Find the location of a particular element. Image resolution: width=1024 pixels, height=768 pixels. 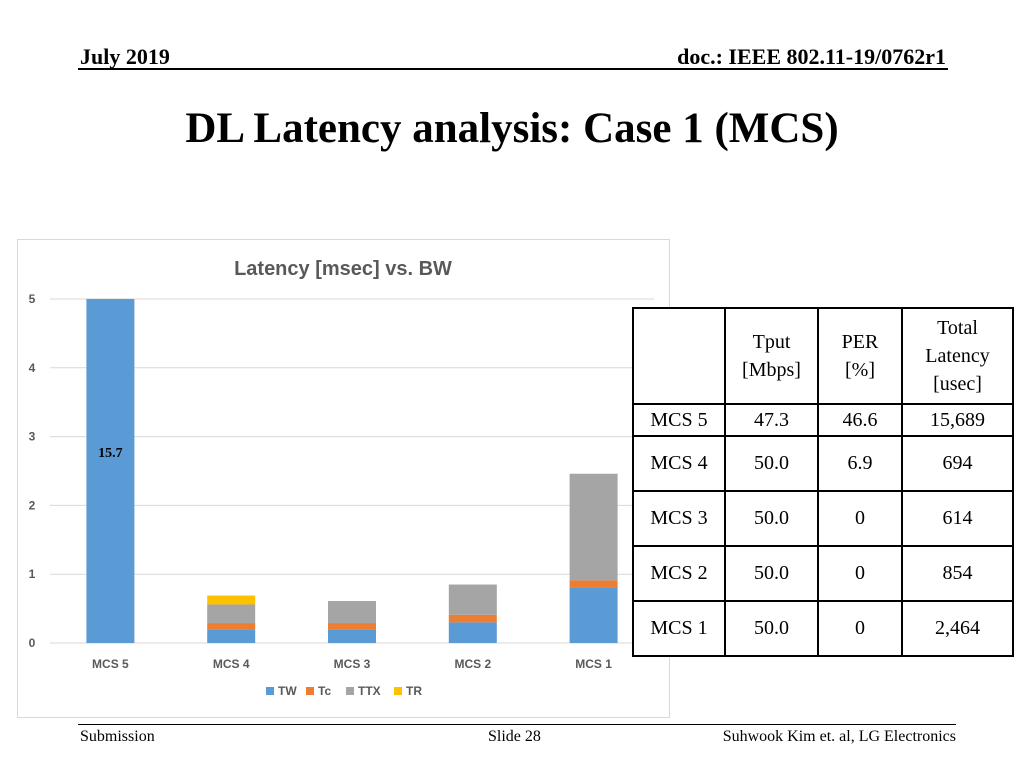

table-cell-label: MCS 2 is located at coordinates (679, 573).